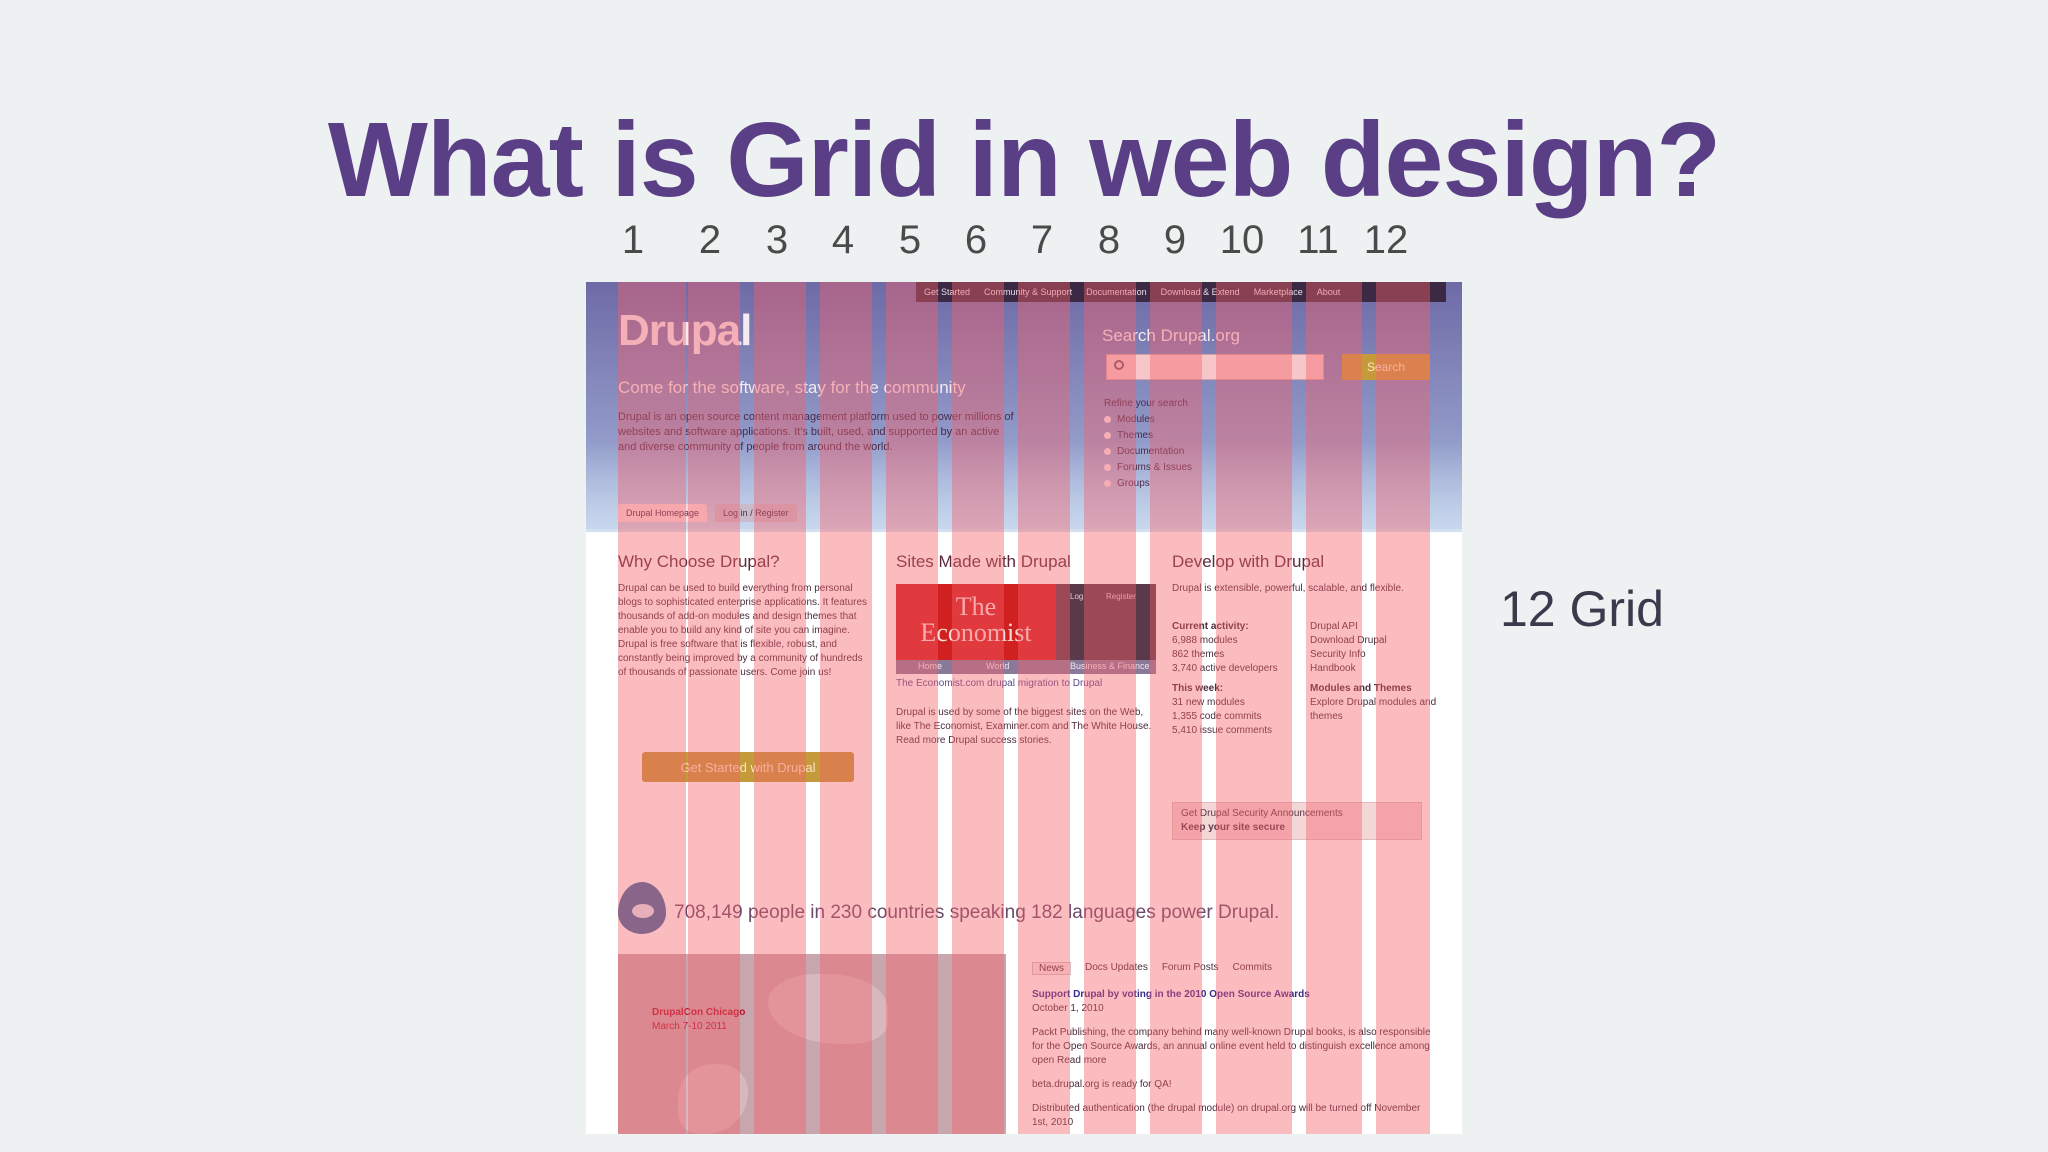 This screenshot has width=2048, height=1152. What do you see at coordinates (998, 666) in the screenshot?
I see `economist-nav-world: World` at bounding box center [998, 666].